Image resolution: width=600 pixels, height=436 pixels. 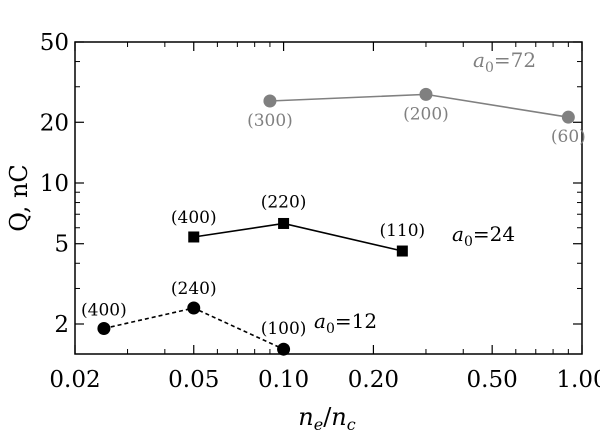 I want to click on data-label: (200), so click(x=426, y=114).